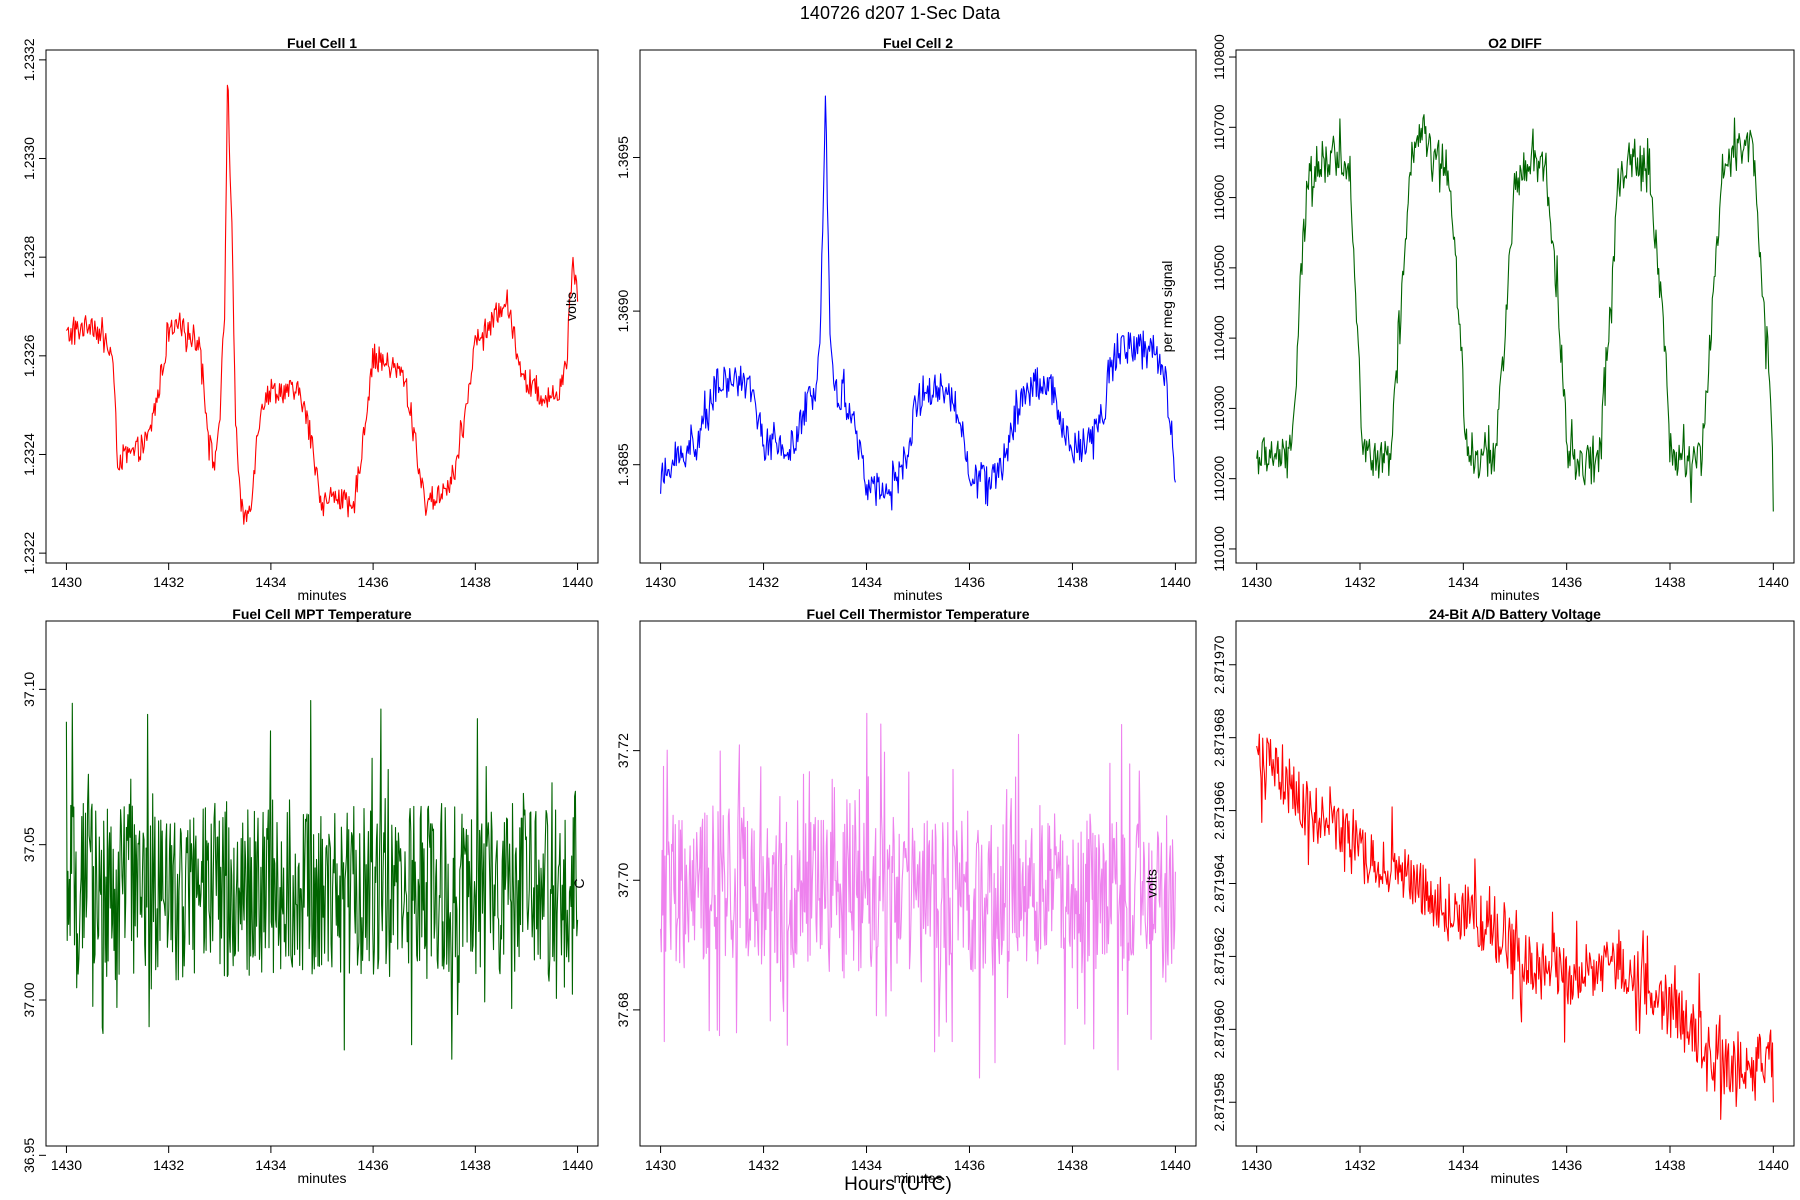  Describe the element at coordinates (1219, 956) in the screenshot. I see `y-tick-label: 2.871962` at that location.